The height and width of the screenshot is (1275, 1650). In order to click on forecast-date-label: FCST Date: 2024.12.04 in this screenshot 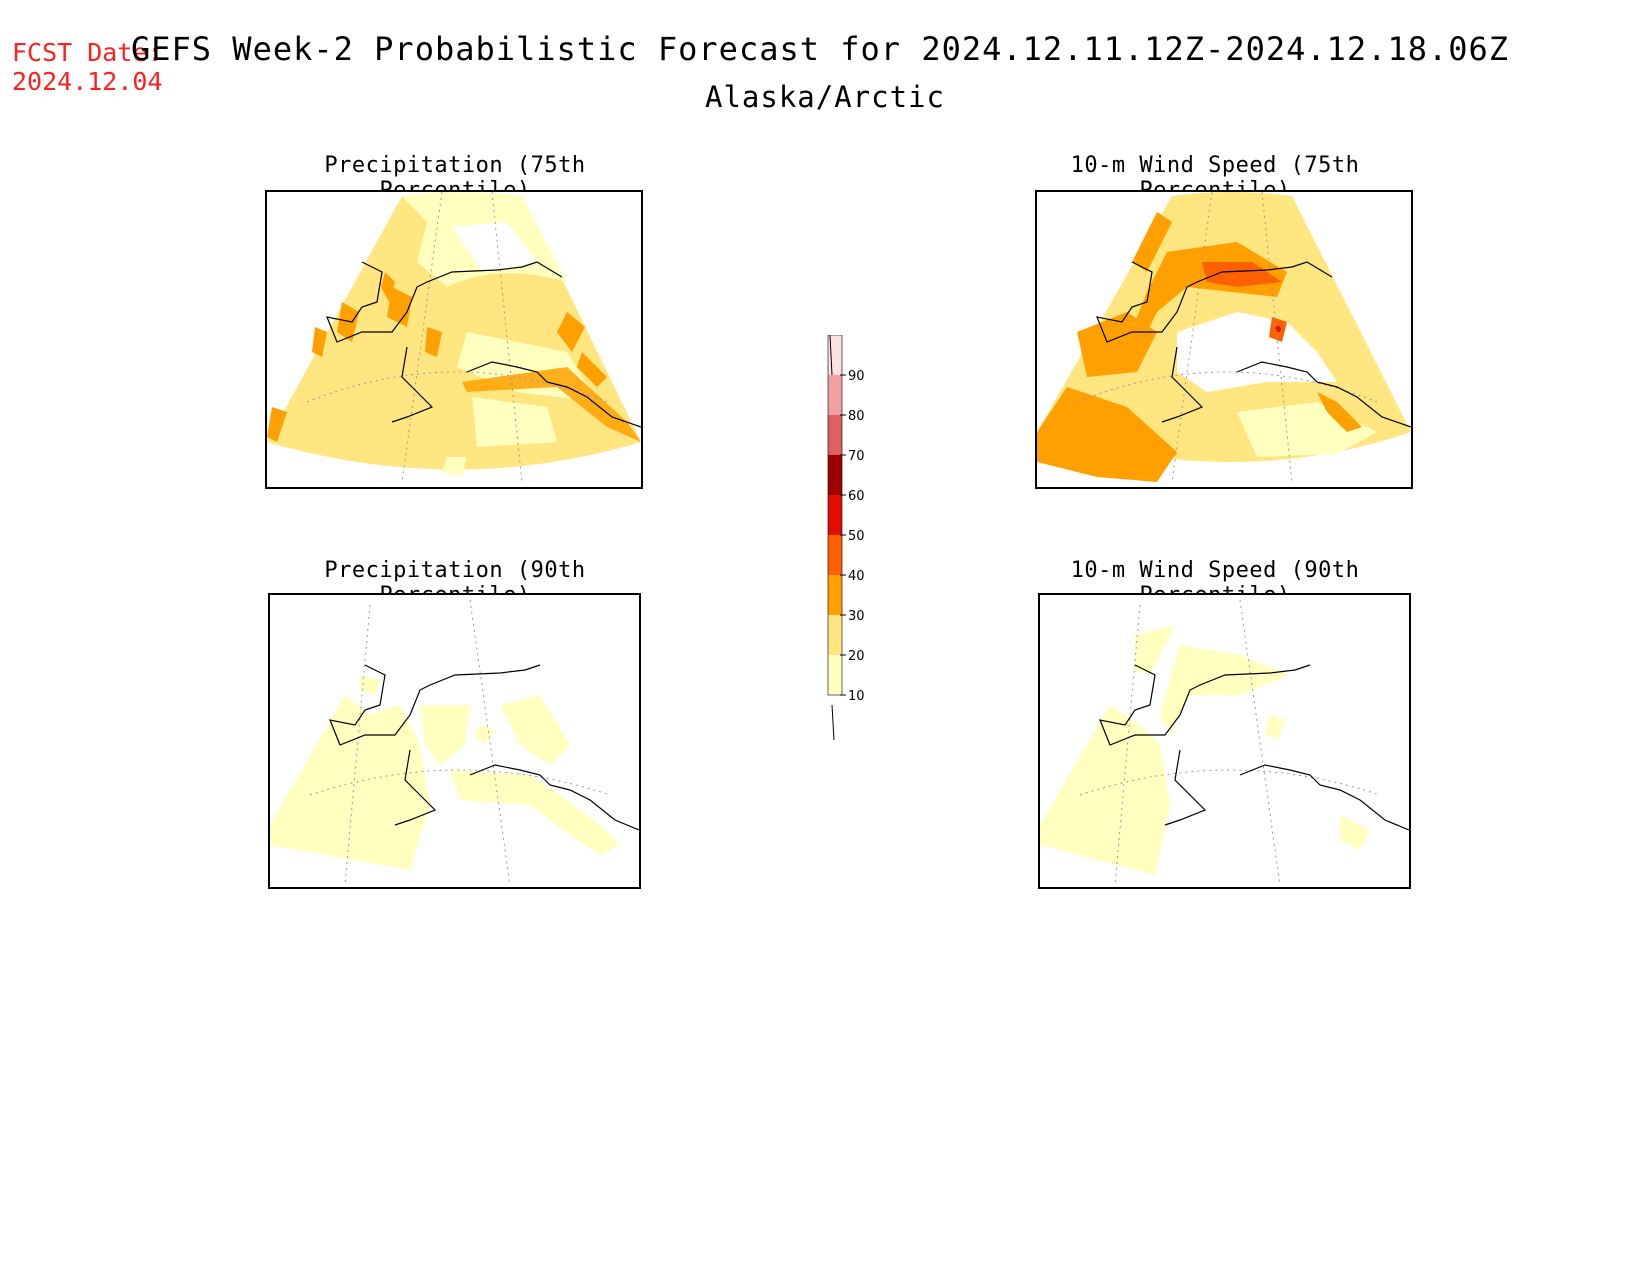, I will do `click(87, 67)`.